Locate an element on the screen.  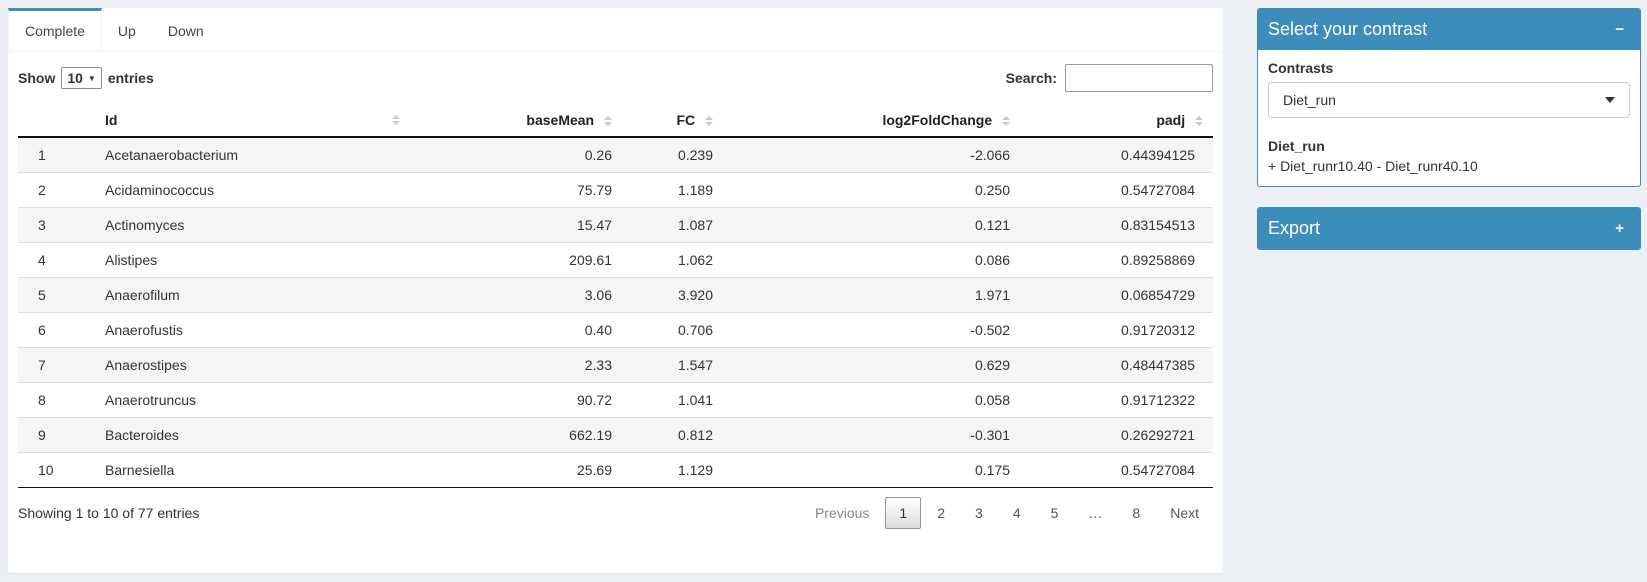
contrast-panel-title: Select your contrast is located at coordinates (1348, 29).